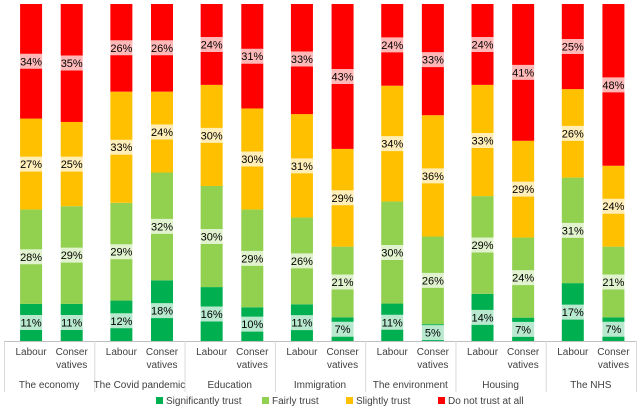  What do you see at coordinates (204, 401) in the screenshot?
I see `legend-label: Significantly trust` at bounding box center [204, 401].